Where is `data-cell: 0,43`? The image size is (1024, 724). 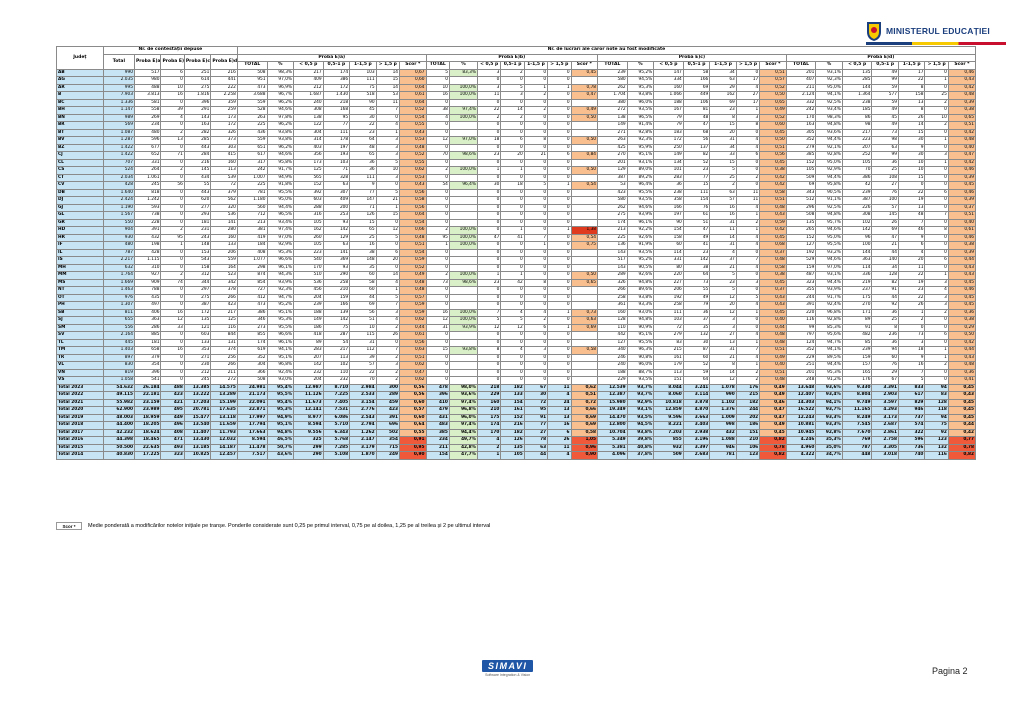 data-cell: 0,43 is located at coordinates (962, 395).